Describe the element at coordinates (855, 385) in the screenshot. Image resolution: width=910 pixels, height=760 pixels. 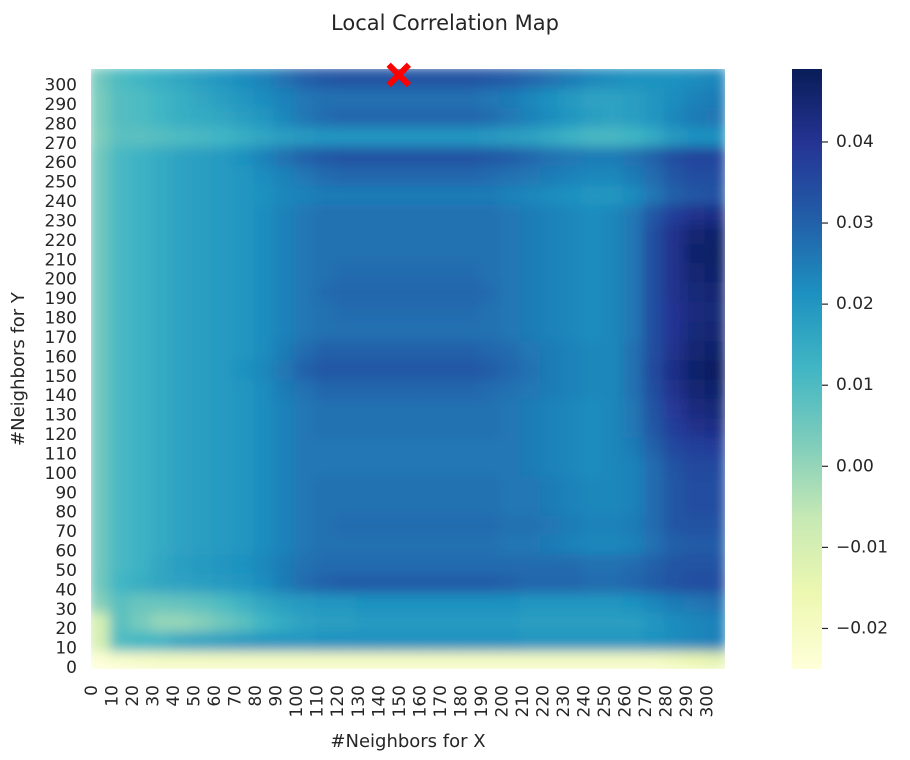
I see `colorbar-tick-label: 0.01` at that location.